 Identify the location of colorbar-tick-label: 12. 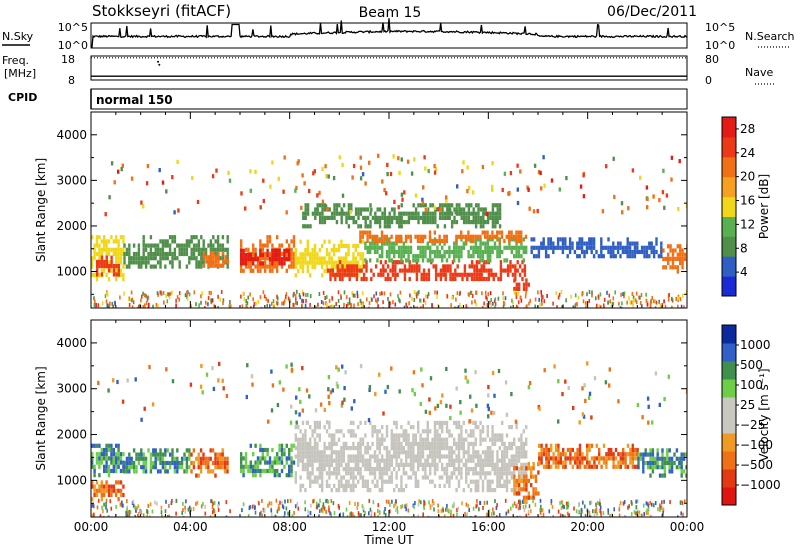
(747, 224).